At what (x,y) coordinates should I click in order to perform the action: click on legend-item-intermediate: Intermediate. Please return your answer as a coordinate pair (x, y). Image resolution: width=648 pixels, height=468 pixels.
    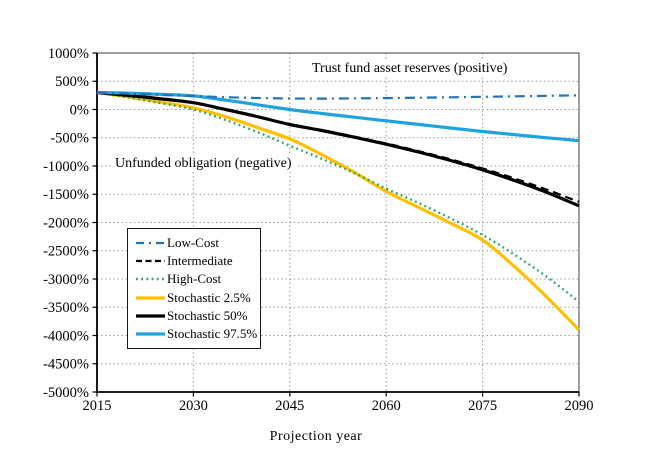
    Looking at the image, I should click on (196, 261).